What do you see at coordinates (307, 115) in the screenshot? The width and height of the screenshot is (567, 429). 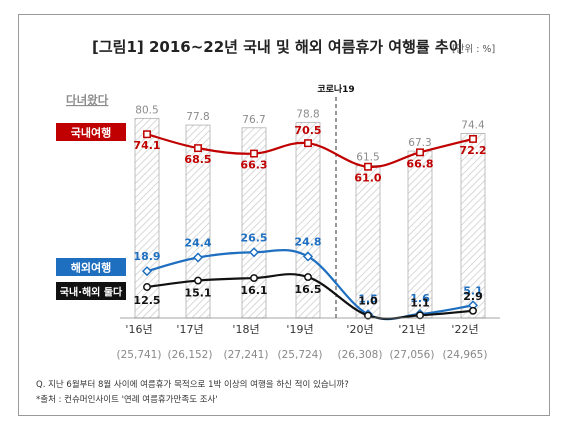 I see `bar-value-label: 78.8` at bounding box center [307, 115].